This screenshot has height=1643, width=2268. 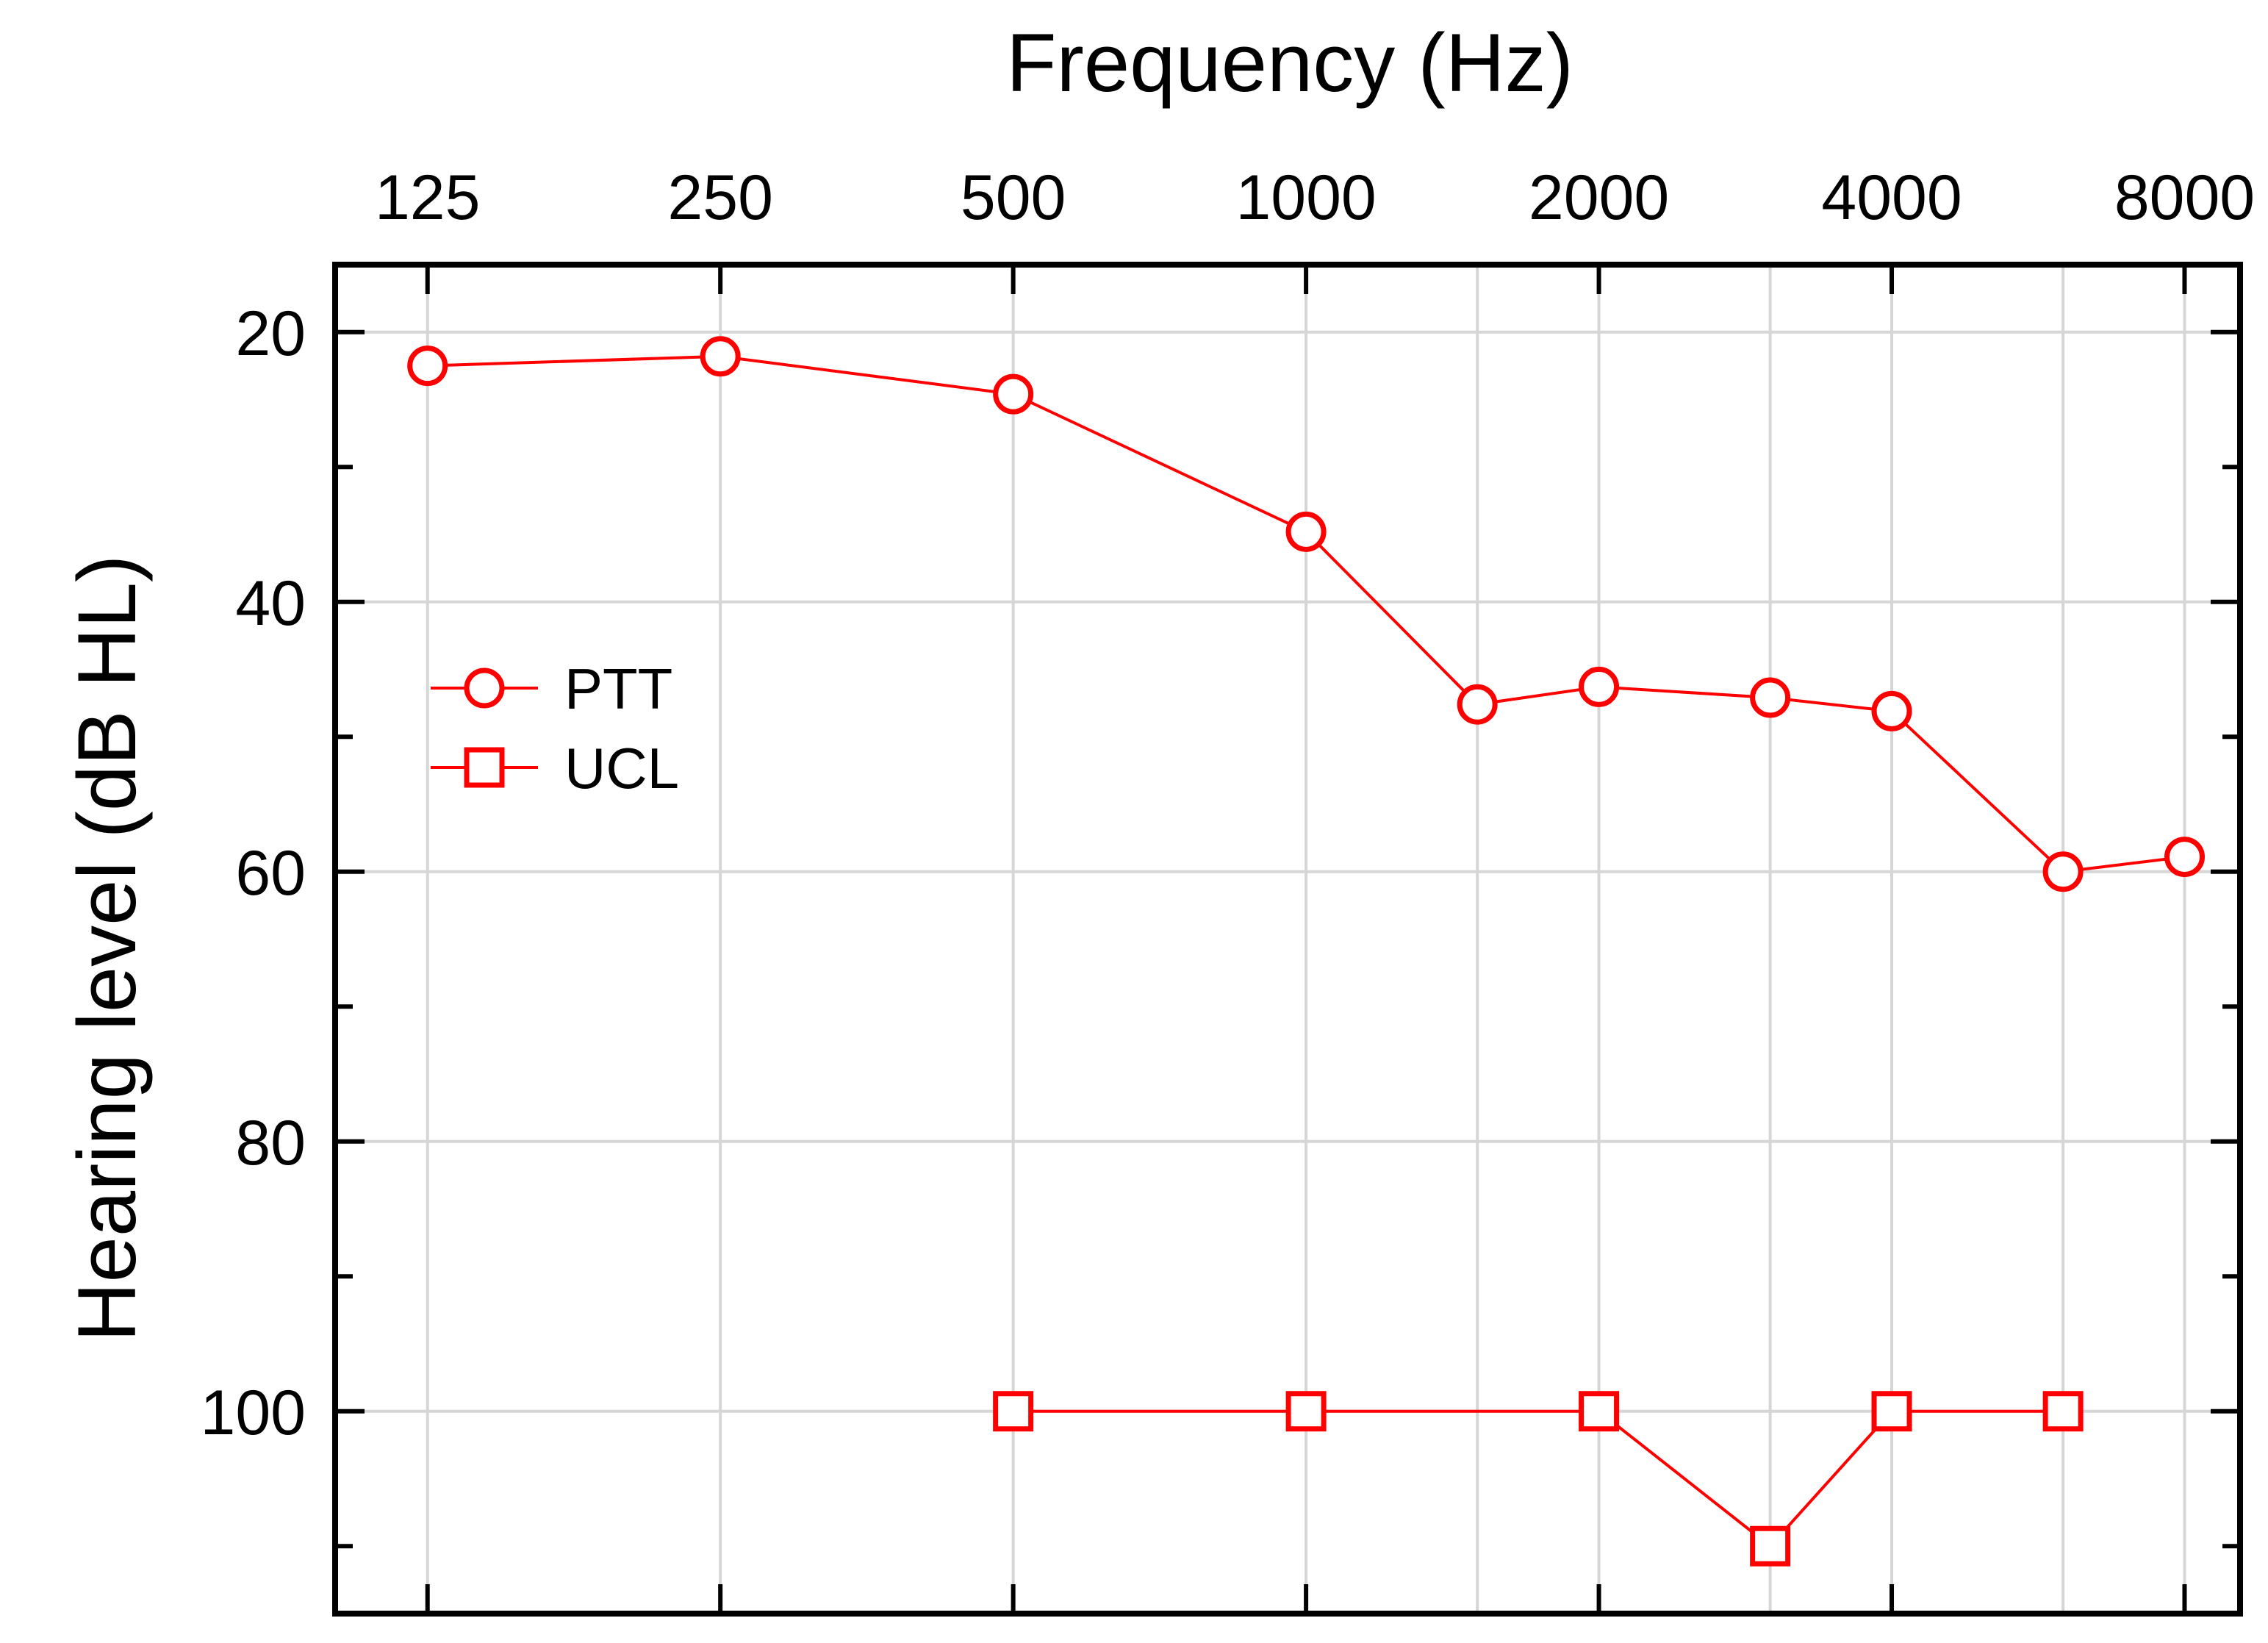 What do you see at coordinates (484, 688) in the screenshot?
I see `legend-ptt-marker` at bounding box center [484, 688].